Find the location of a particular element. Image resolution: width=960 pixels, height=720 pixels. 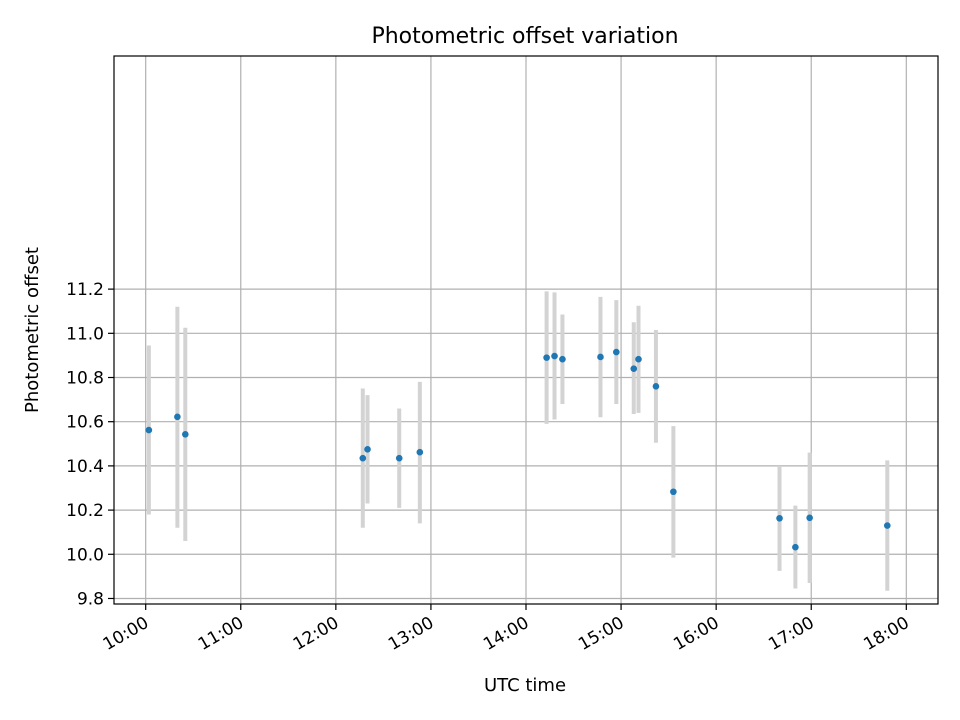

y-tick-label: 10.0 is located at coordinates (85, 555).